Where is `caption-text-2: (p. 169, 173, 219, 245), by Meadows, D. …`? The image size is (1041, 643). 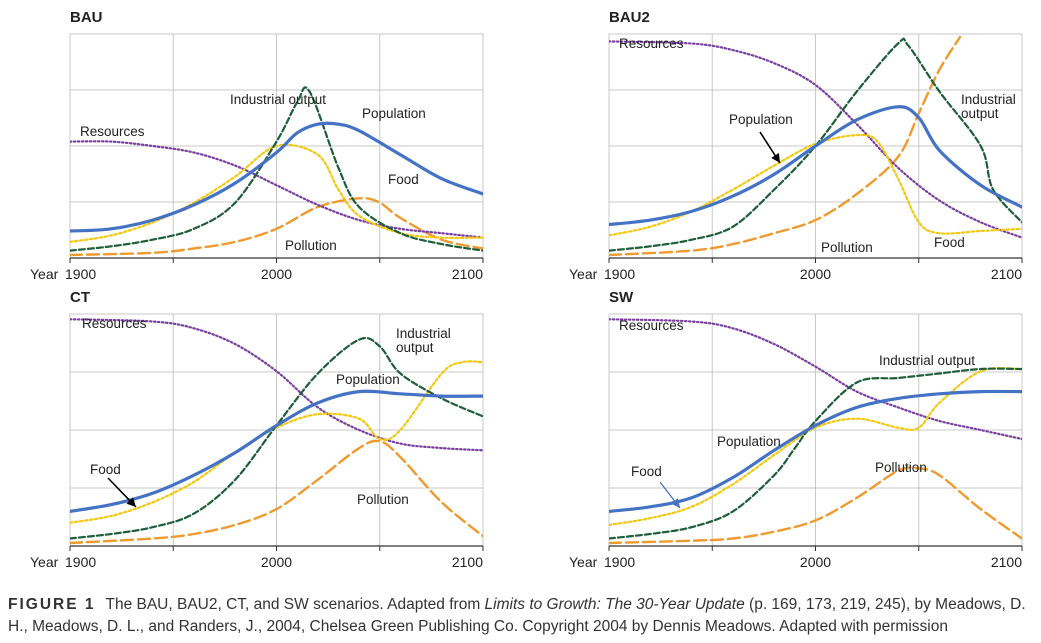 caption-text-2: (p. 169, 173, 219, 245), by Meadows, D. … is located at coordinates (517, 615).